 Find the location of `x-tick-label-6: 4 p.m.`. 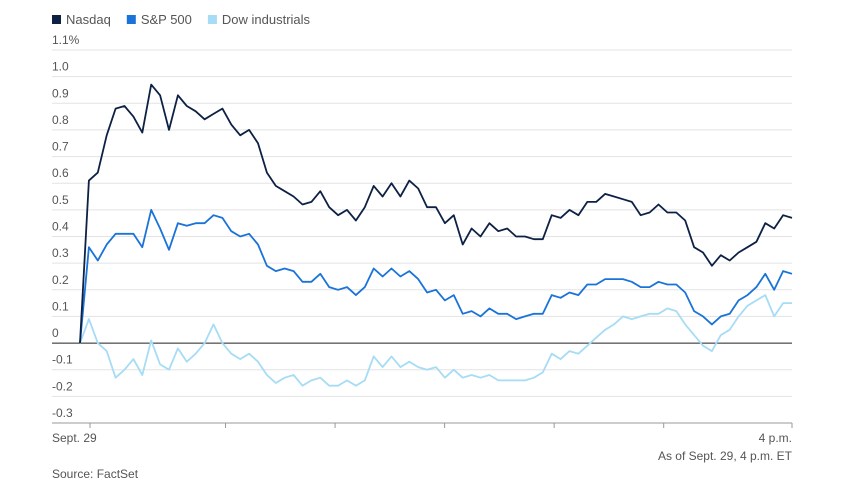

x-tick-label-6: 4 p.m. is located at coordinates (775, 438).